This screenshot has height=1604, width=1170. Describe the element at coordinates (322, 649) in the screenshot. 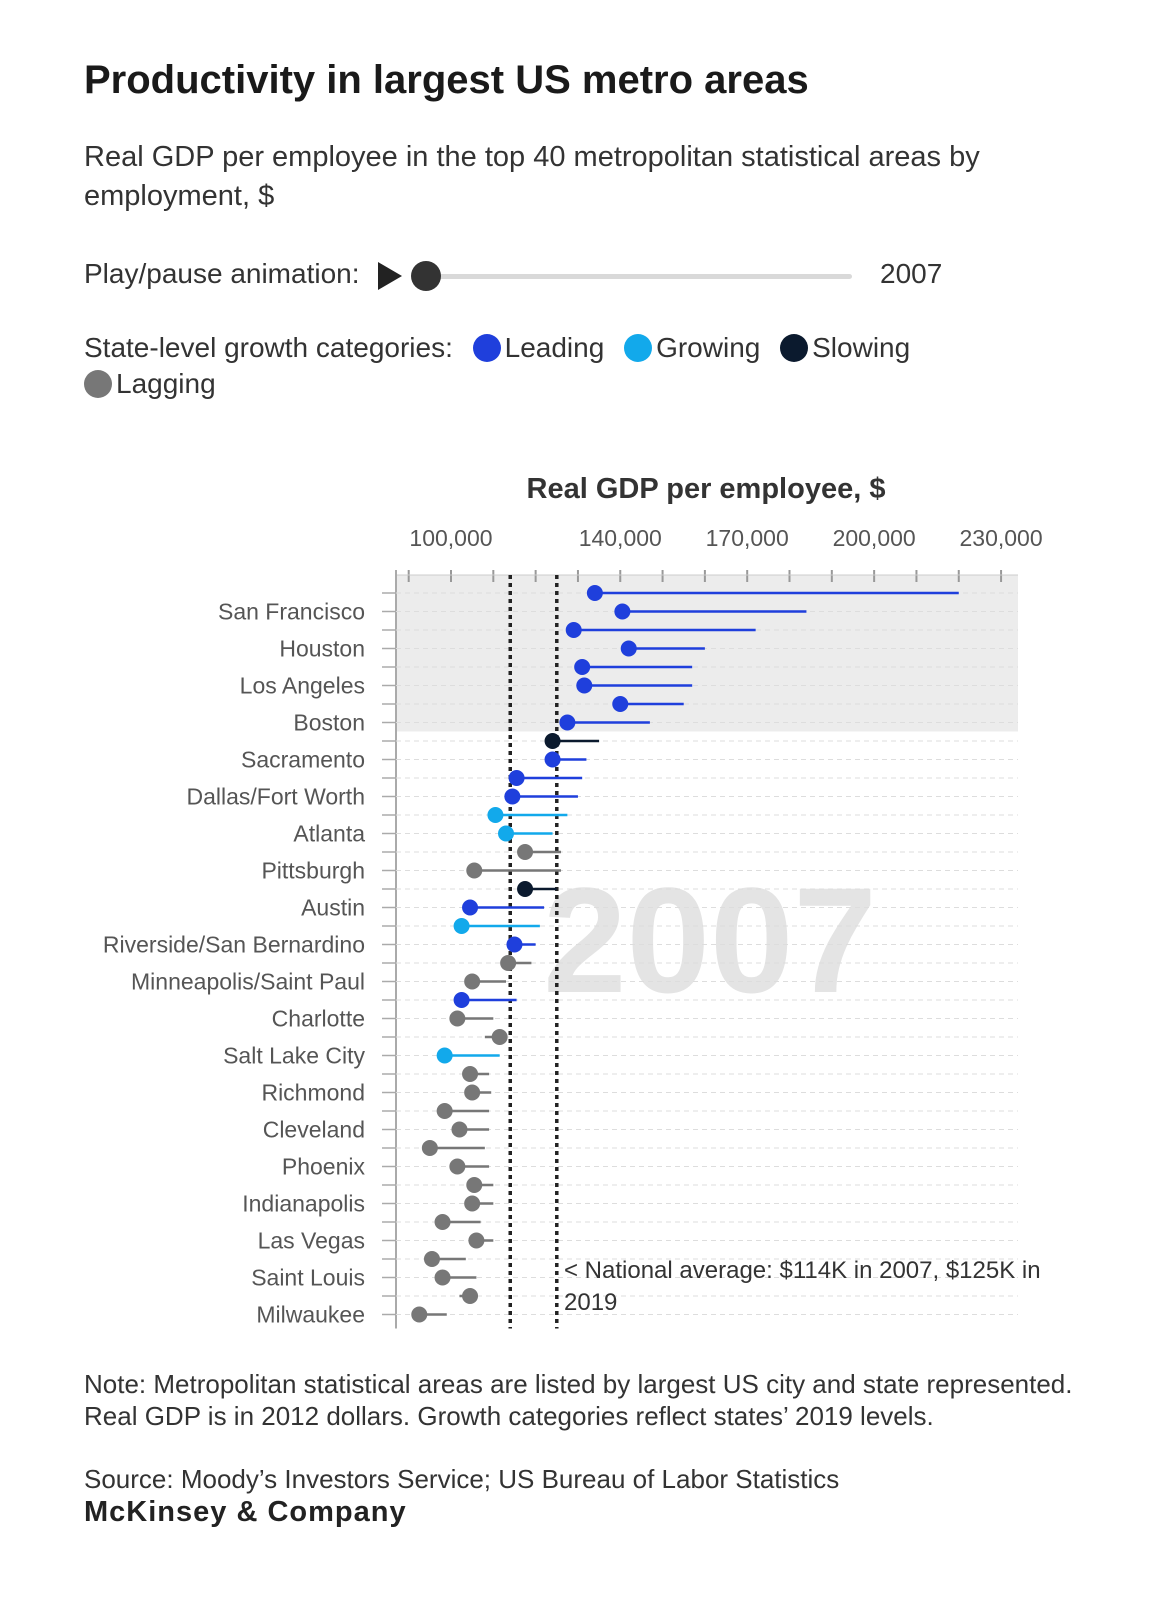

I see `row-label: Houston` at that location.